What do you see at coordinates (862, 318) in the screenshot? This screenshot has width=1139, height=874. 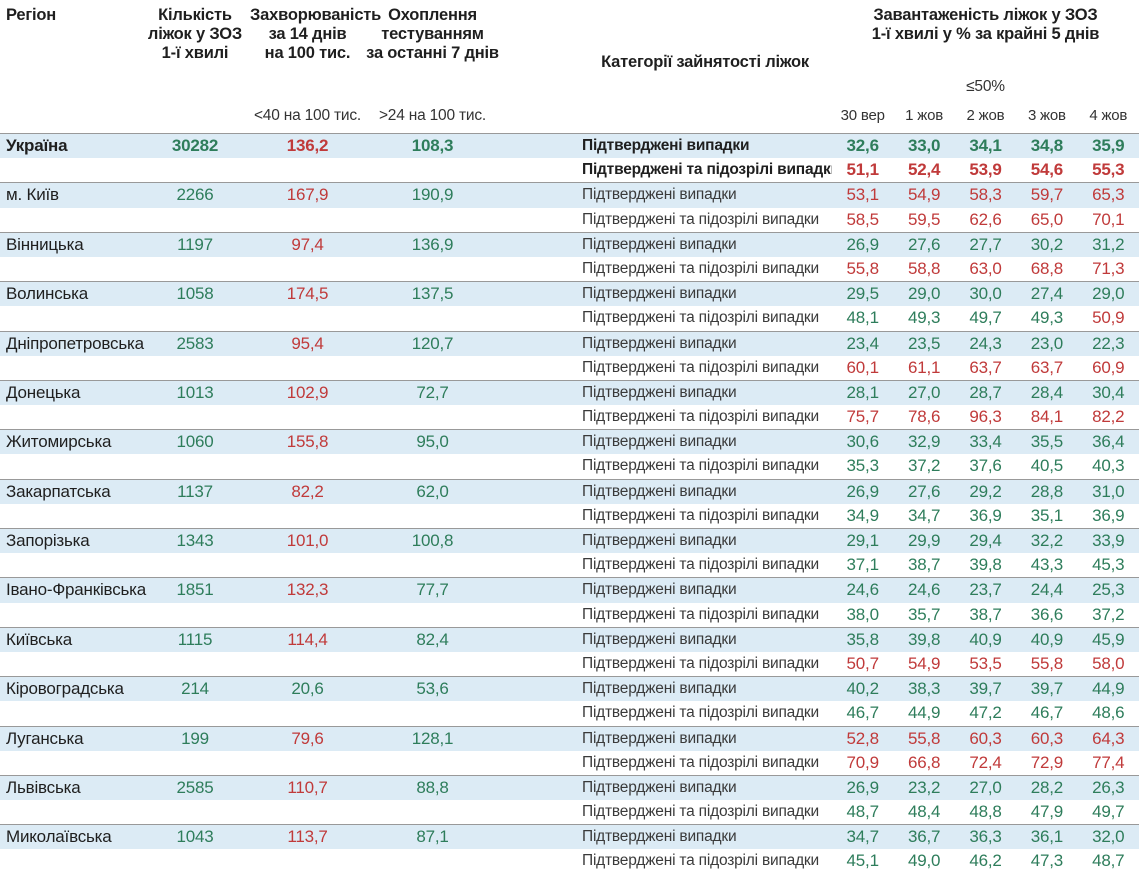 I see `load-value: 48,1` at bounding box center [862, 318].